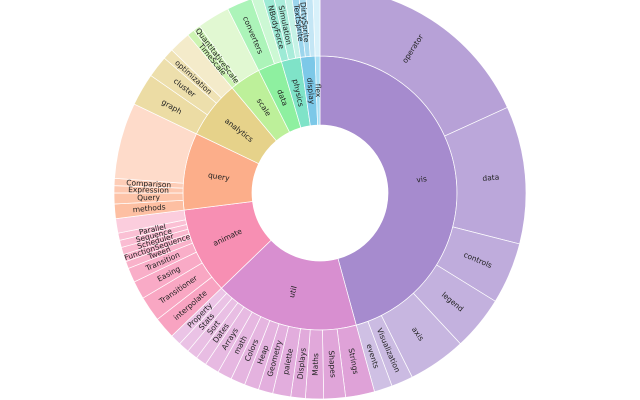 The width and height of the screenshot is (640, 400). What do you see at coordinates (304, 23) in the screenshot?
I see `outer-label-dirtysprite: DirtySprite` at bounding box center [304, 23].